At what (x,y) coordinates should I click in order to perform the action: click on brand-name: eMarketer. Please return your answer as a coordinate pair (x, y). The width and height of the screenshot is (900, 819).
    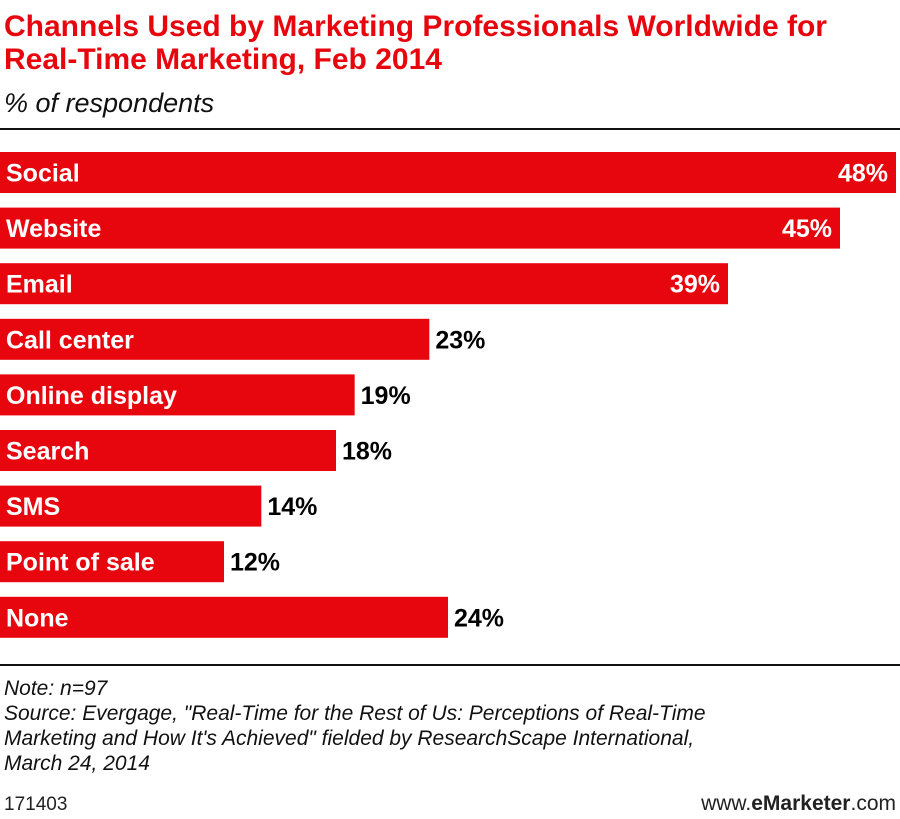
    Looking at the image, I should click on (801, 803).